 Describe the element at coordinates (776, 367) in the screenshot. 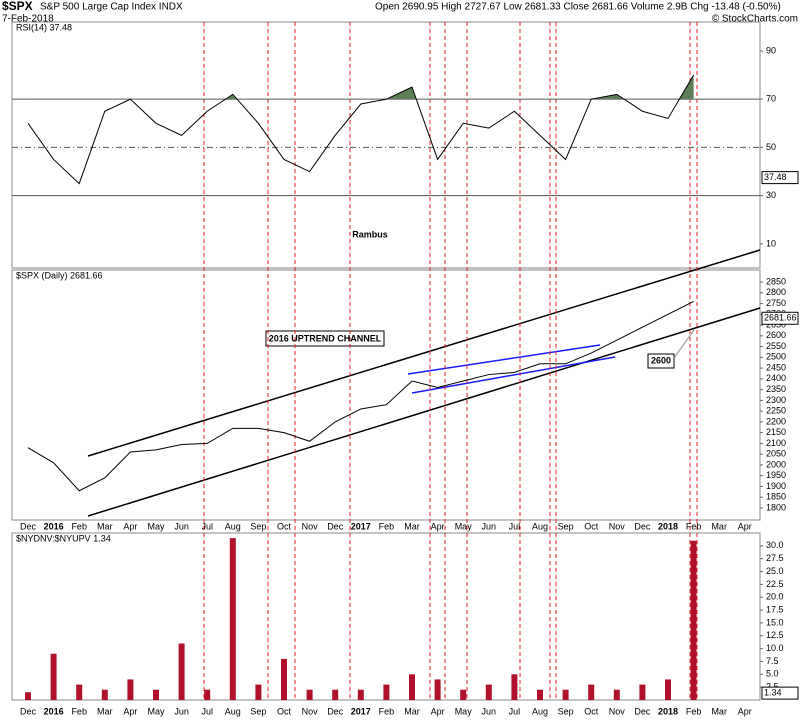

I see `y-tick-label: 2450` at that location.